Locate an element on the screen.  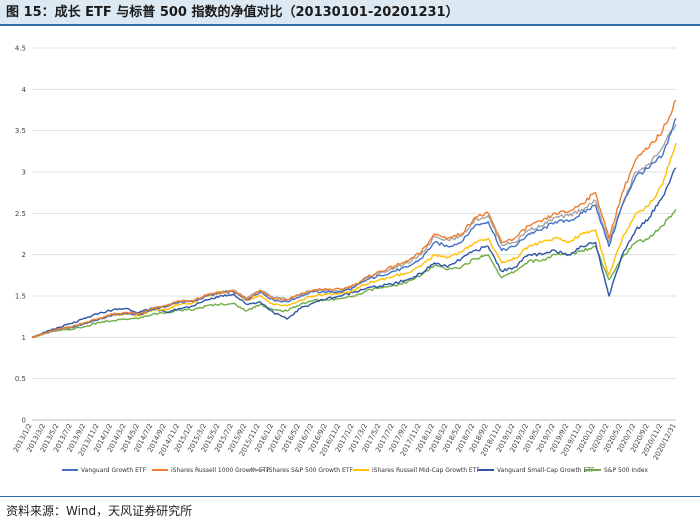
footer-divider is located at coordinates (350, 496).